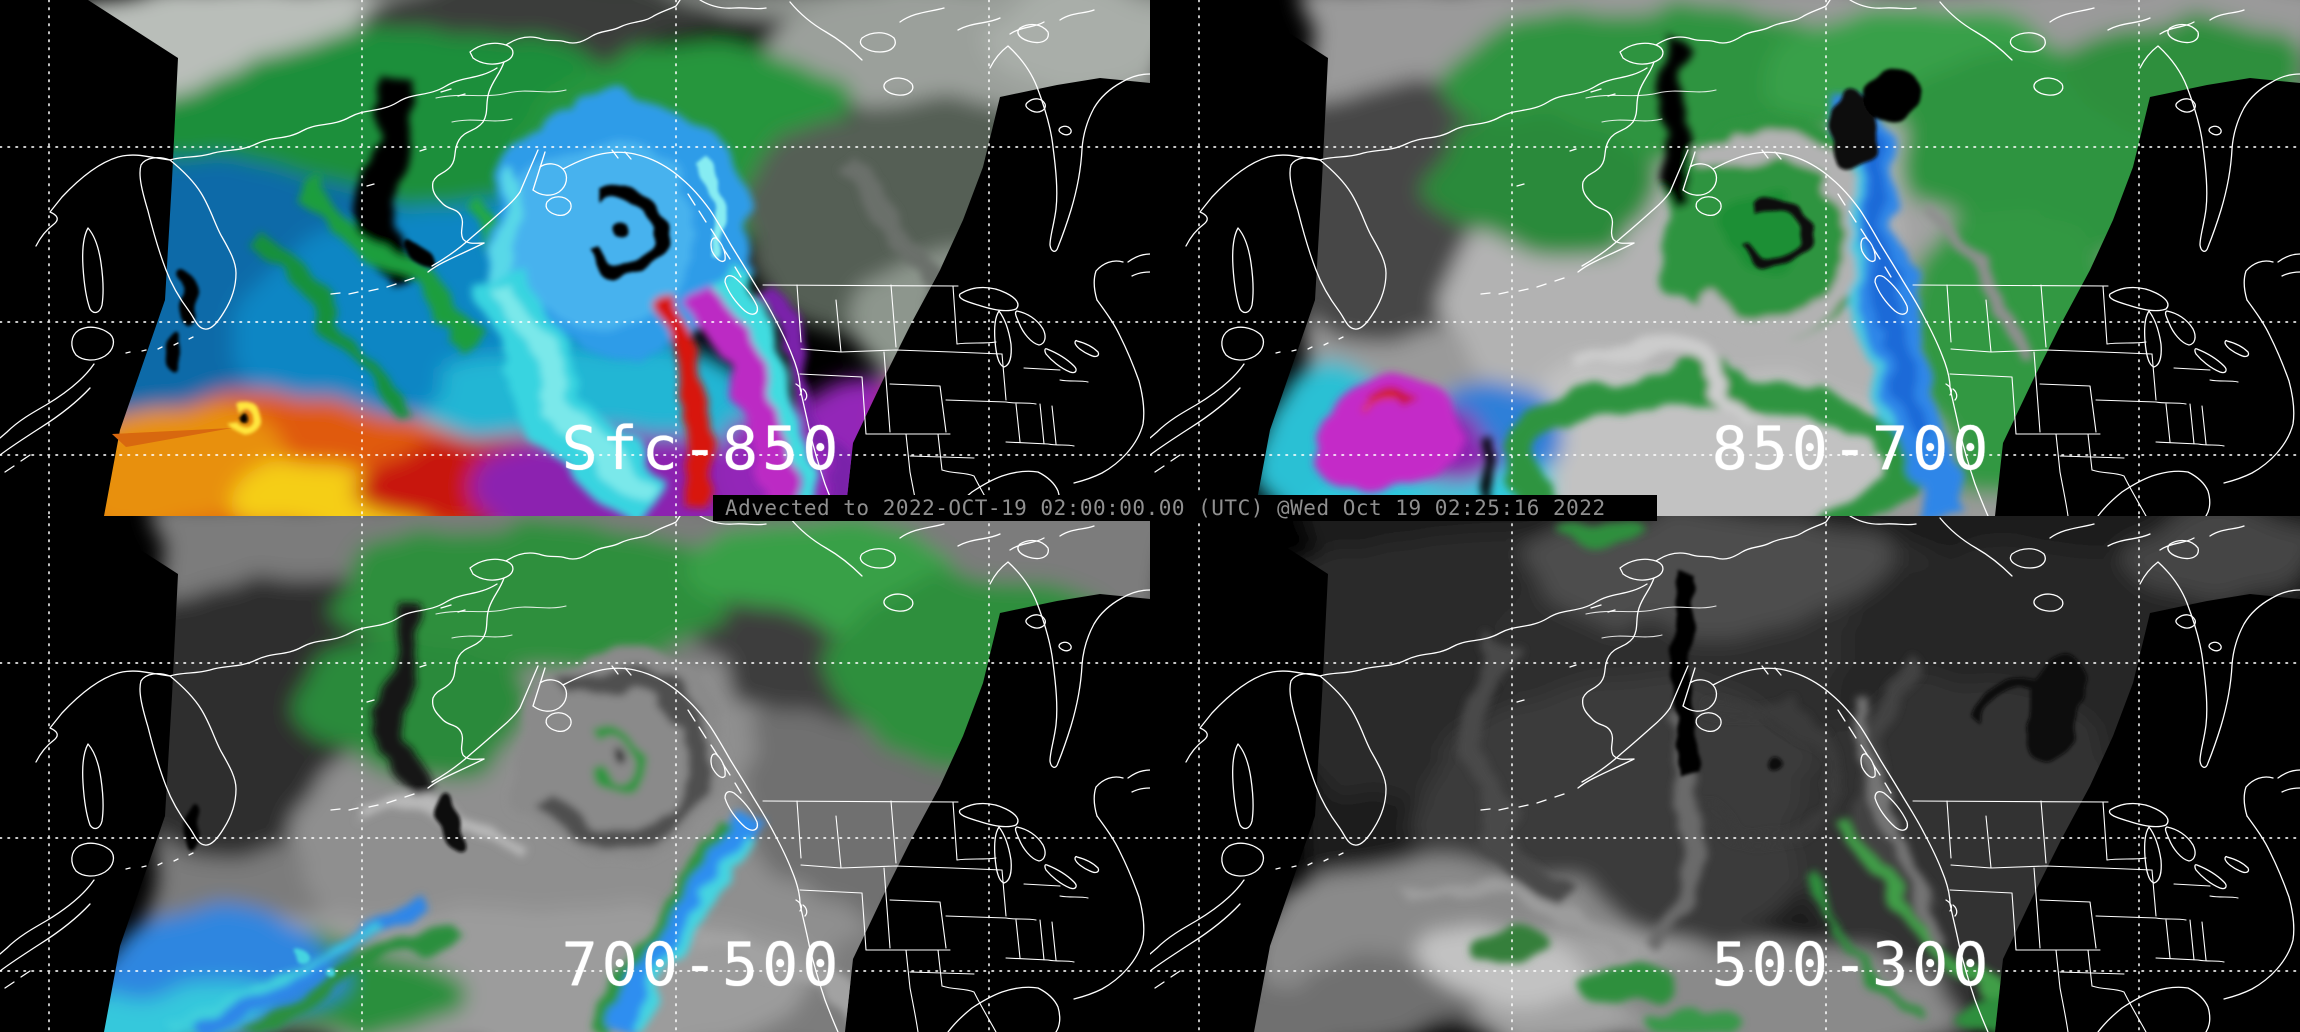 This screenshot has height=1032, width=2300. I want to click on layer-label-700-500: 700-500, so click(702, 965).